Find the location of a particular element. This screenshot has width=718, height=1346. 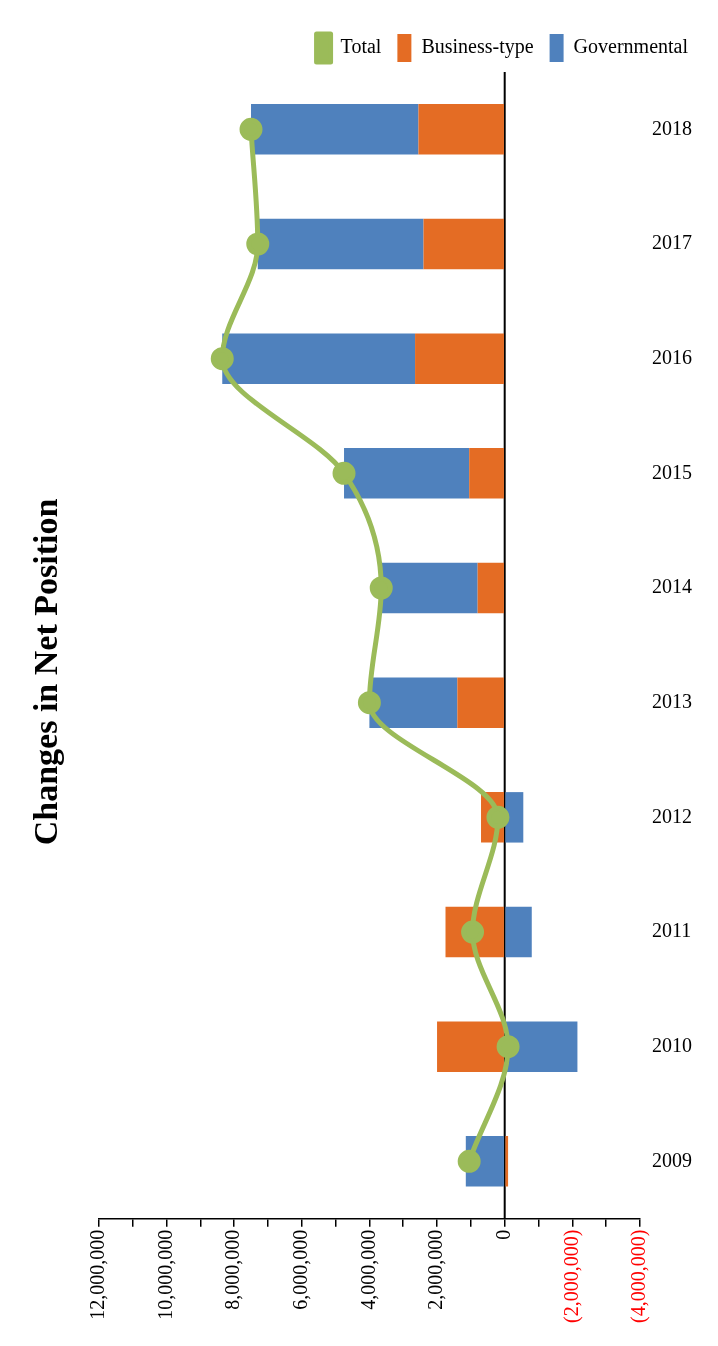

legend-label: Governmental is located at coordinates (631, 46).